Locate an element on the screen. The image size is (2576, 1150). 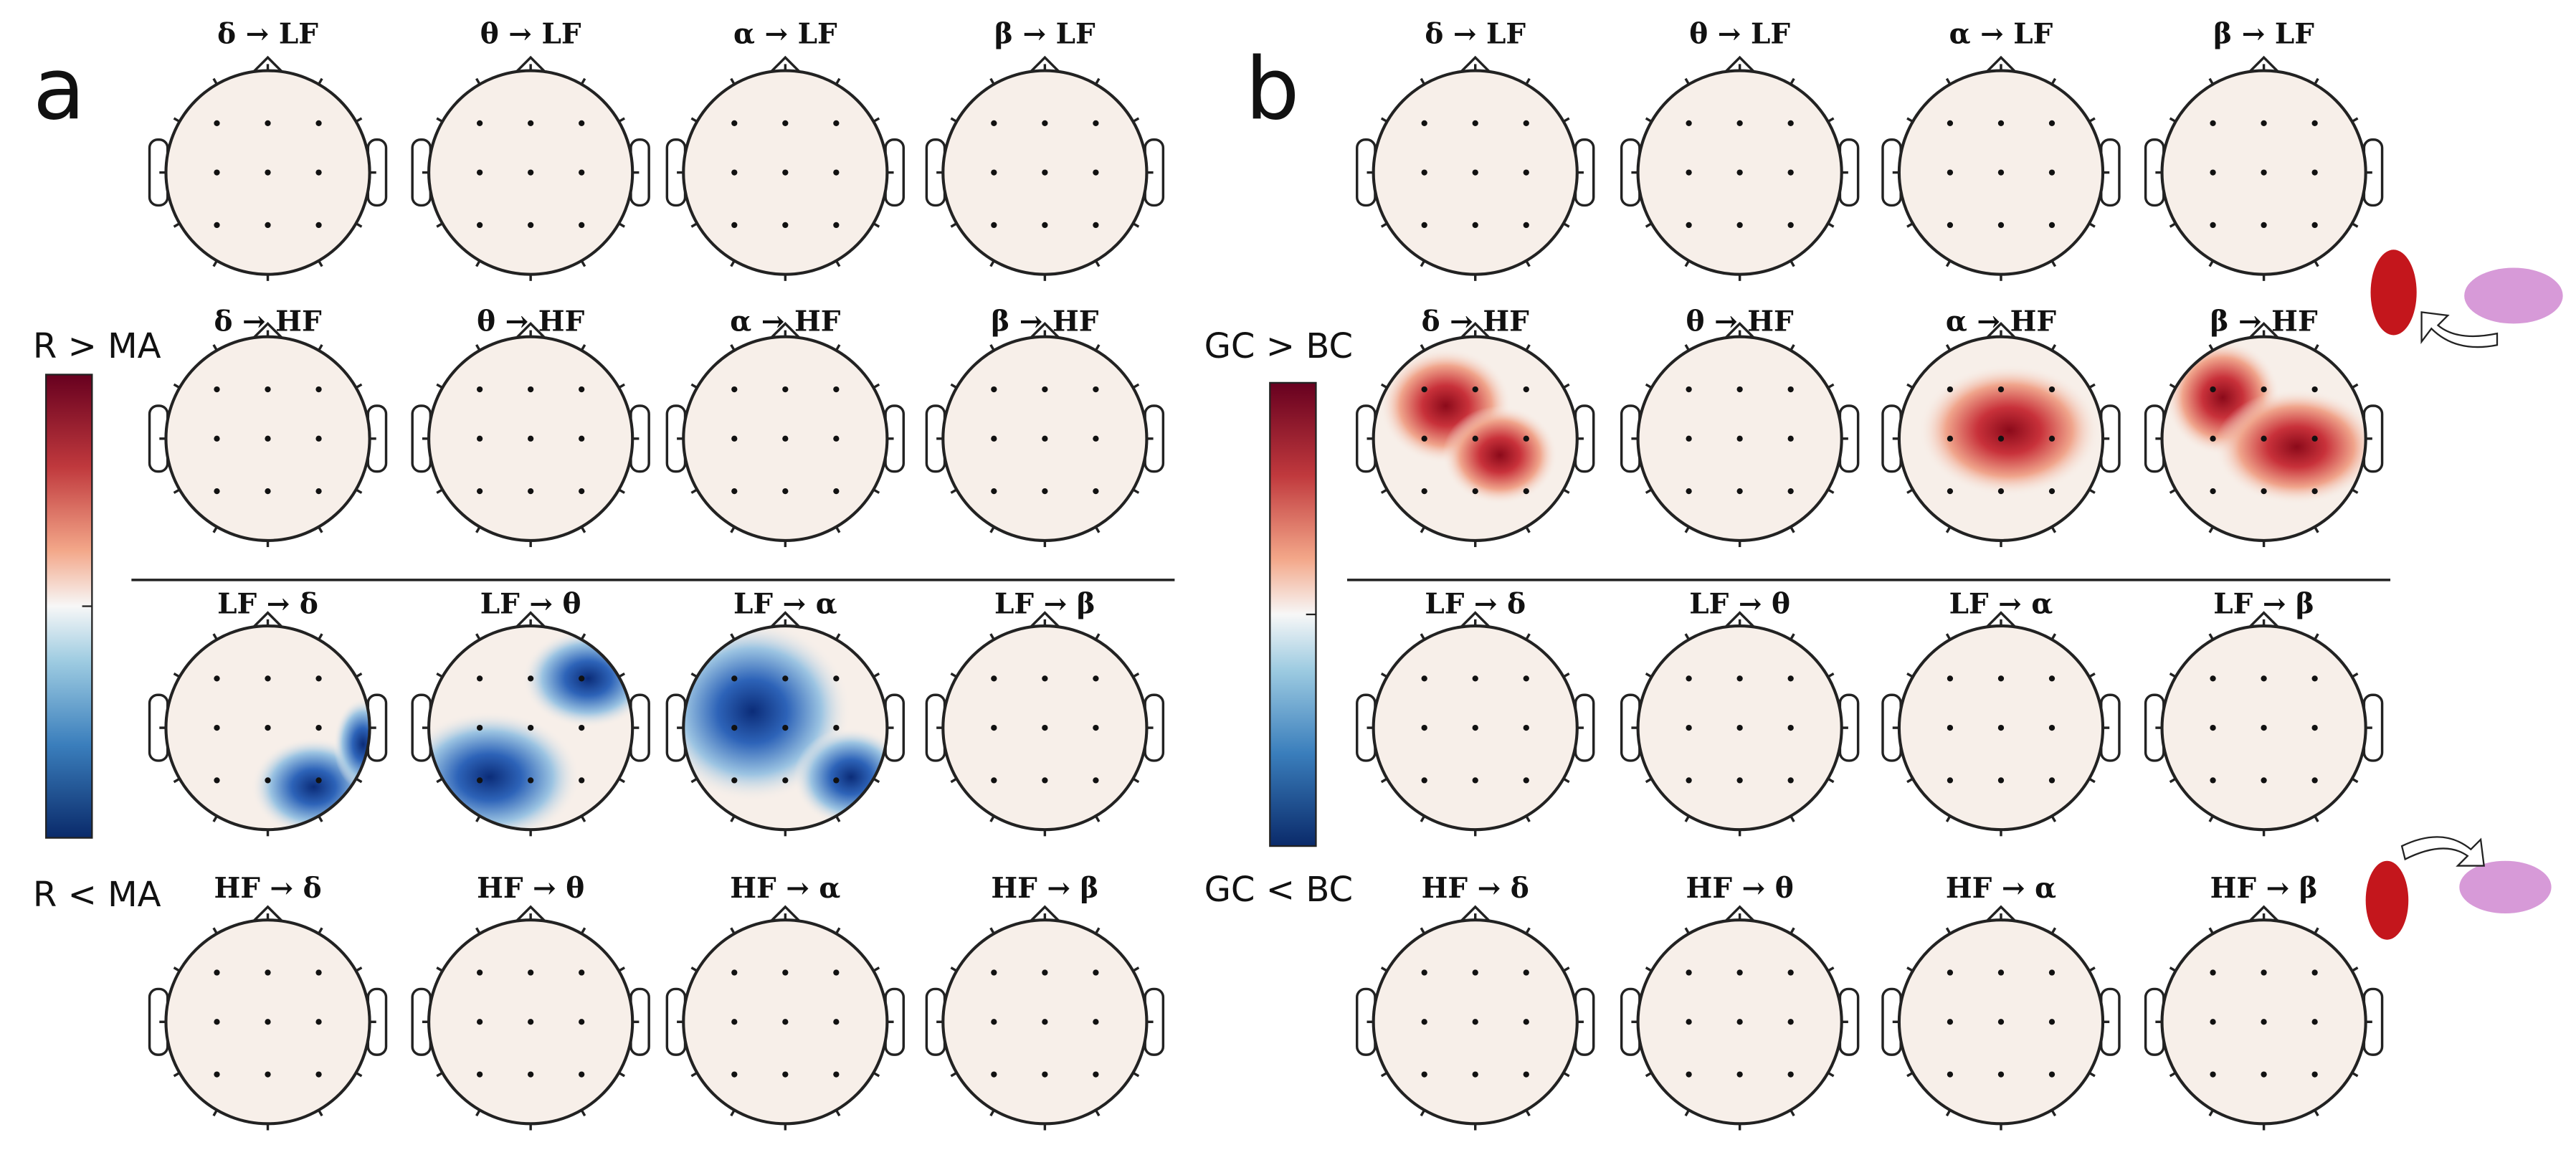
condition-label: R < MA is located at coordinates (97, 895).